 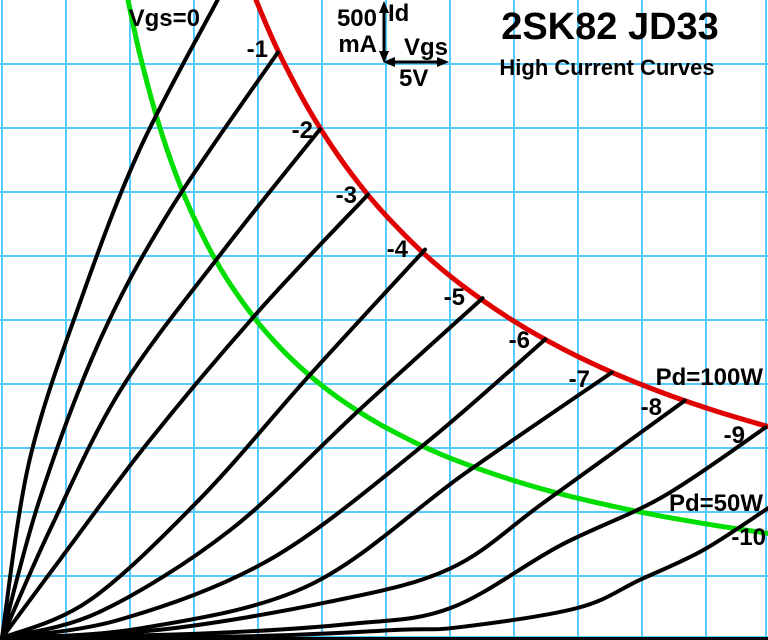 I want to click on x-axis-label: Vgs, so click(x=426, y=47).